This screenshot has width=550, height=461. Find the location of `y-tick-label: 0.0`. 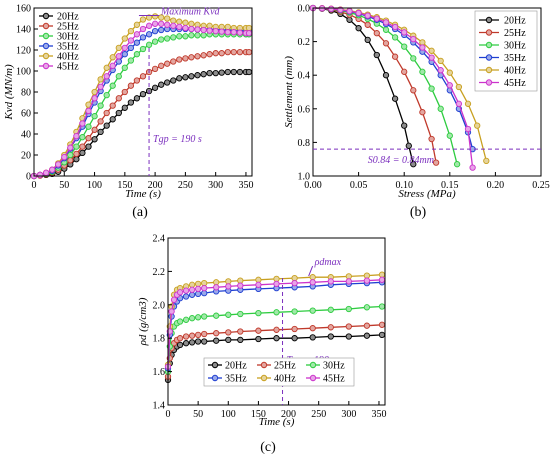

y-tick-label: 0.0 is located at coordinates (304, 9).